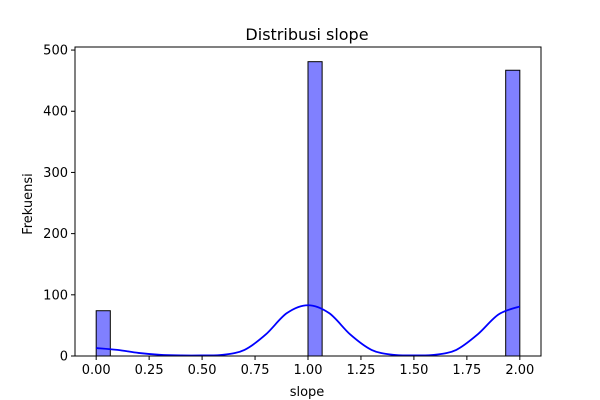  What do you see at coordinates (306, 34) in the screenshot?
I see `chart-title: Distribusi slope` at bounding box center [306, 34].